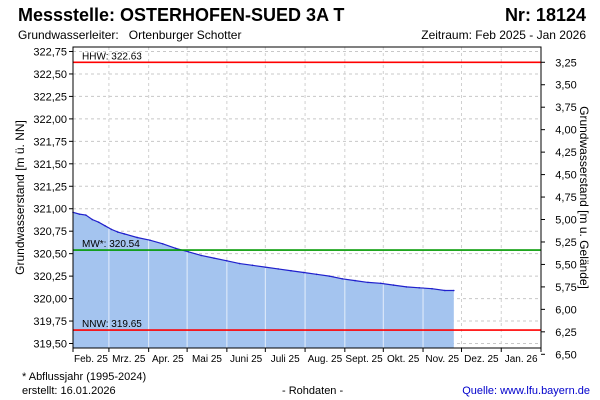  Describe the element at coordinates (50, 300) in the screenshot. I see `ytick-label-left: 320,00` at that location.